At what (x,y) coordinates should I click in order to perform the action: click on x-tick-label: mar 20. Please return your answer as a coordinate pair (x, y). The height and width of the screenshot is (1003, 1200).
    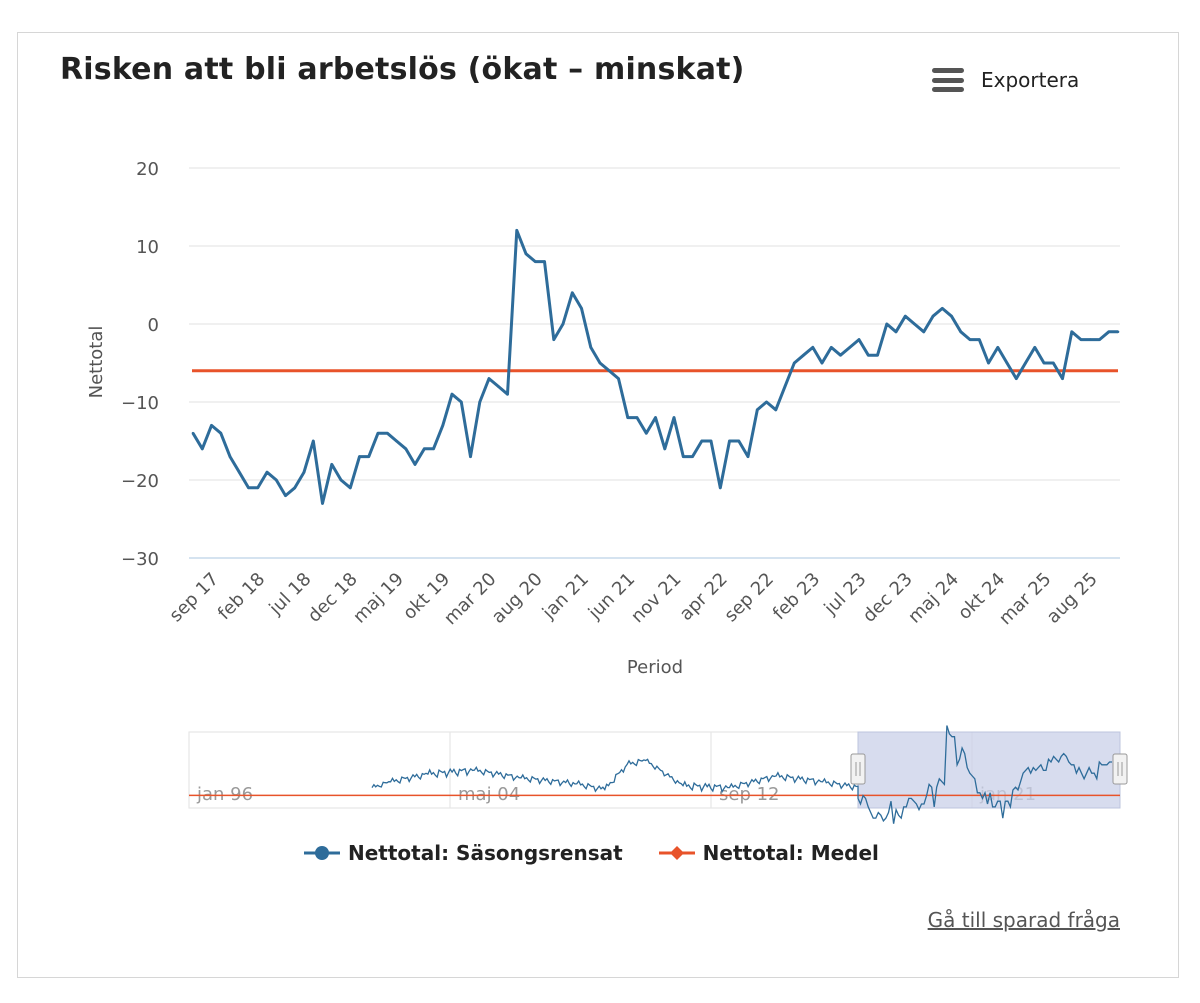
    Looking at the image, I should click on (470, 599).